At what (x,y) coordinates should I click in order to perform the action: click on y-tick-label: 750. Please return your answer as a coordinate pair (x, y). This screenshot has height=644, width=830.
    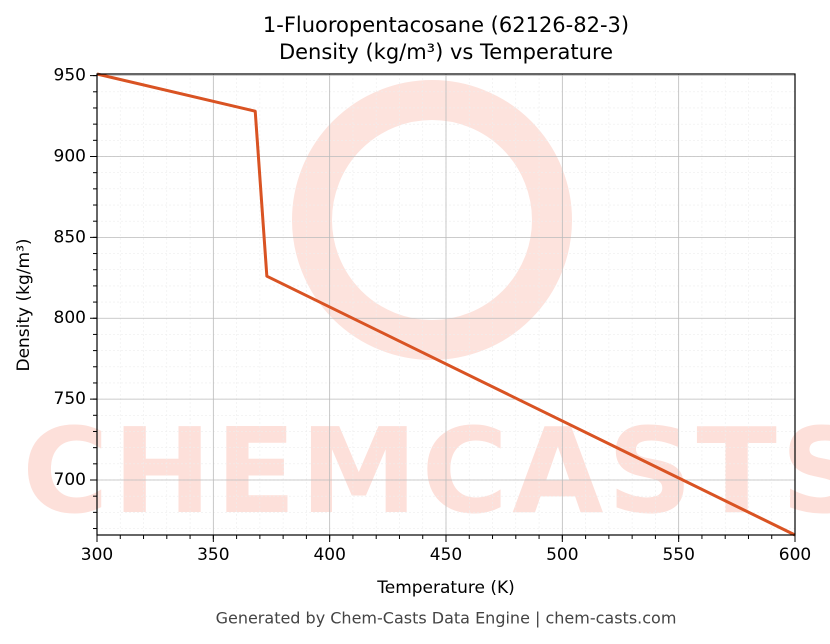
    Looking at the image, I should click on (70, 399).